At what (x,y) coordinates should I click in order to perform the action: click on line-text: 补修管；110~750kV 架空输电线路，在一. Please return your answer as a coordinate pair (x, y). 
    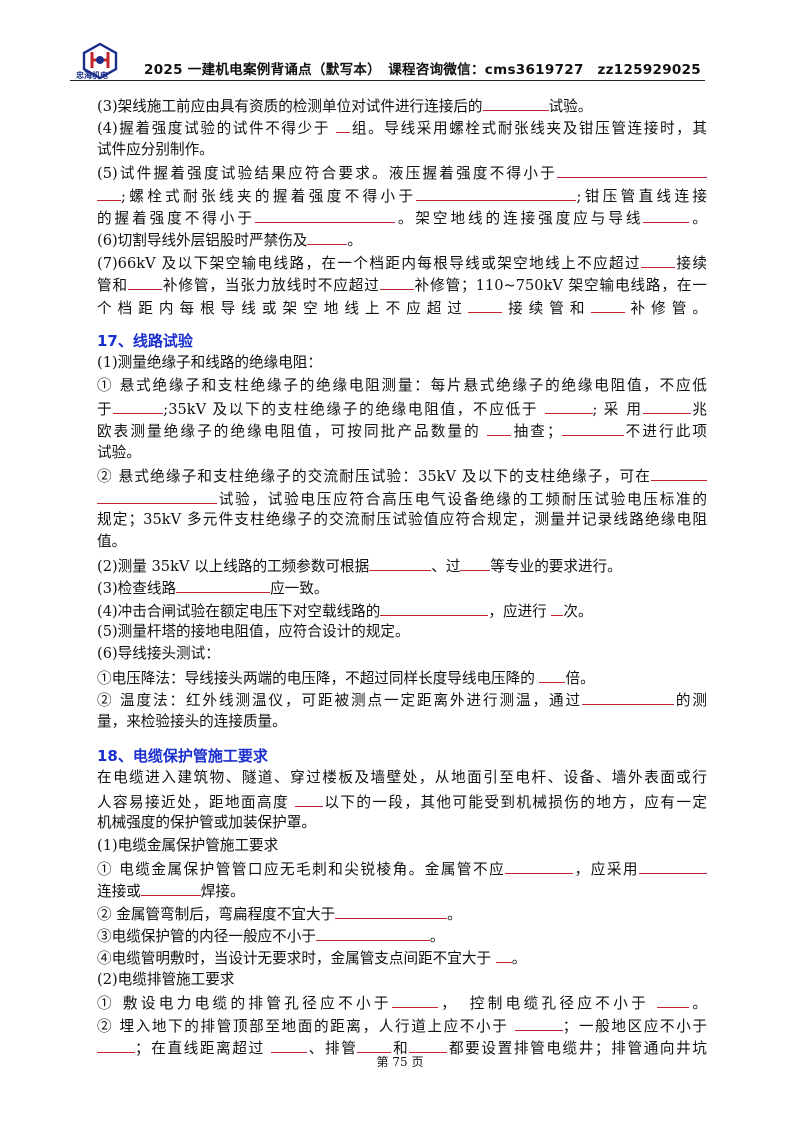
    Looking at the image, I should click on (560, 286).